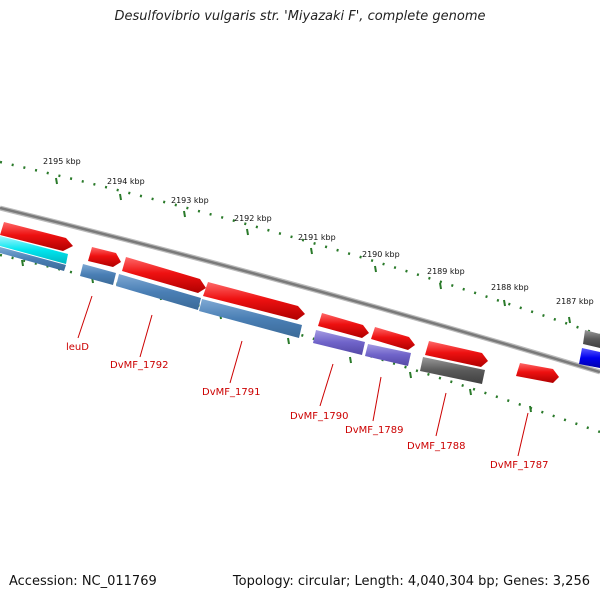 Image resolution: width=600 pixels, height=600 pixels. I want to click on kbp-label: 2188 kbp, so click(510, 287).